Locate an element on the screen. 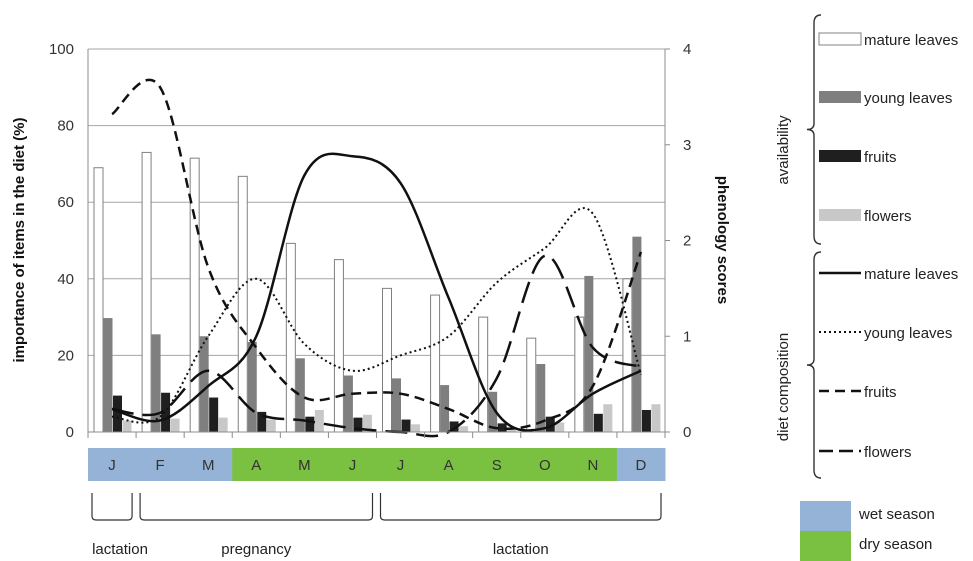 Image resolution: width=973 pixels, height=561 pixels. y-right-tick-label: 1 is located at coordinates (687, 336).